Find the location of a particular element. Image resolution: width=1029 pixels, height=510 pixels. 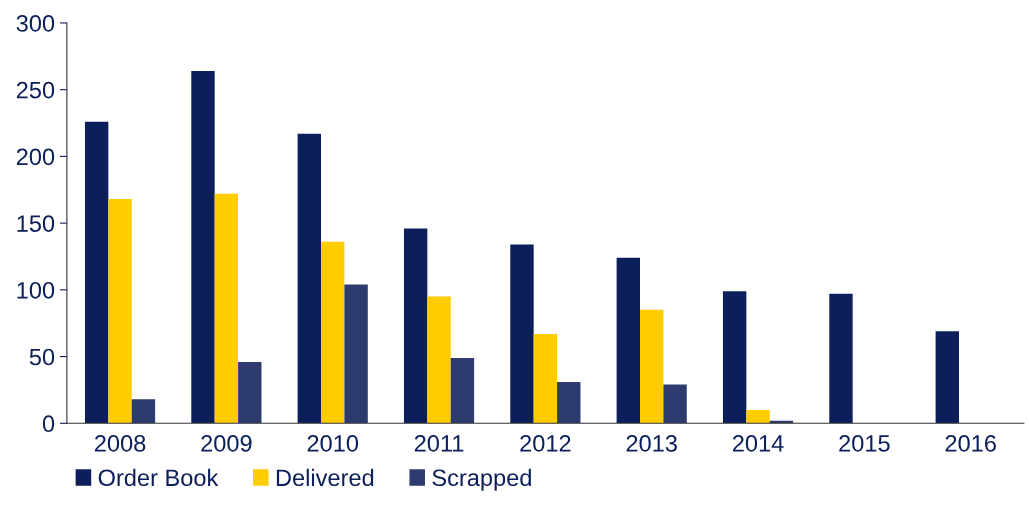

y-tick-label: 0 is located at coordinates (48, 424).